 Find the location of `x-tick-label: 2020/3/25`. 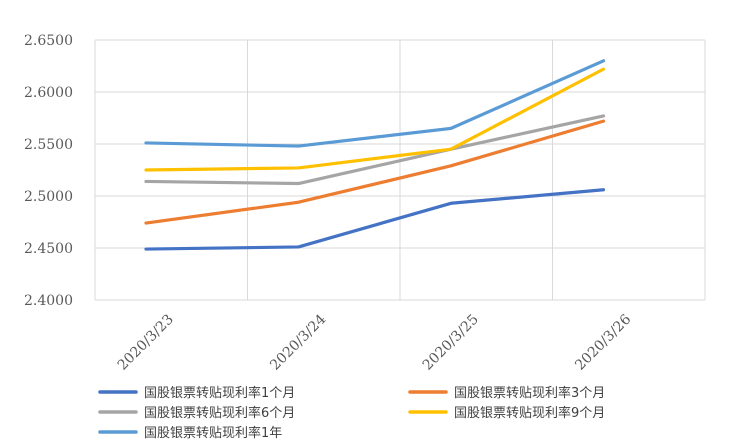

x-tick-label: 2020/3/25 is located at coordinates (451, 343).